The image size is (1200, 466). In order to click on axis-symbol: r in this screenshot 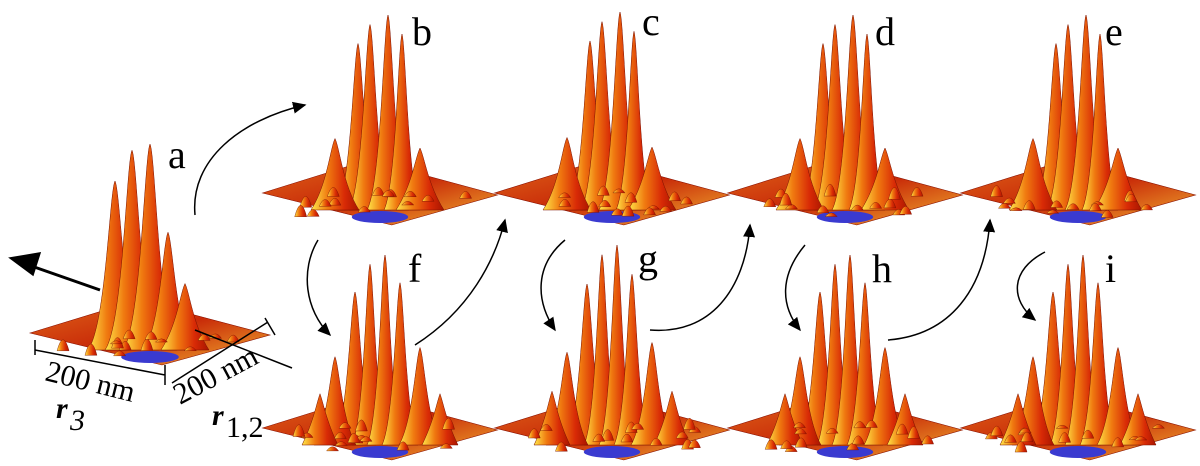, I will do `click(62, 408)`.